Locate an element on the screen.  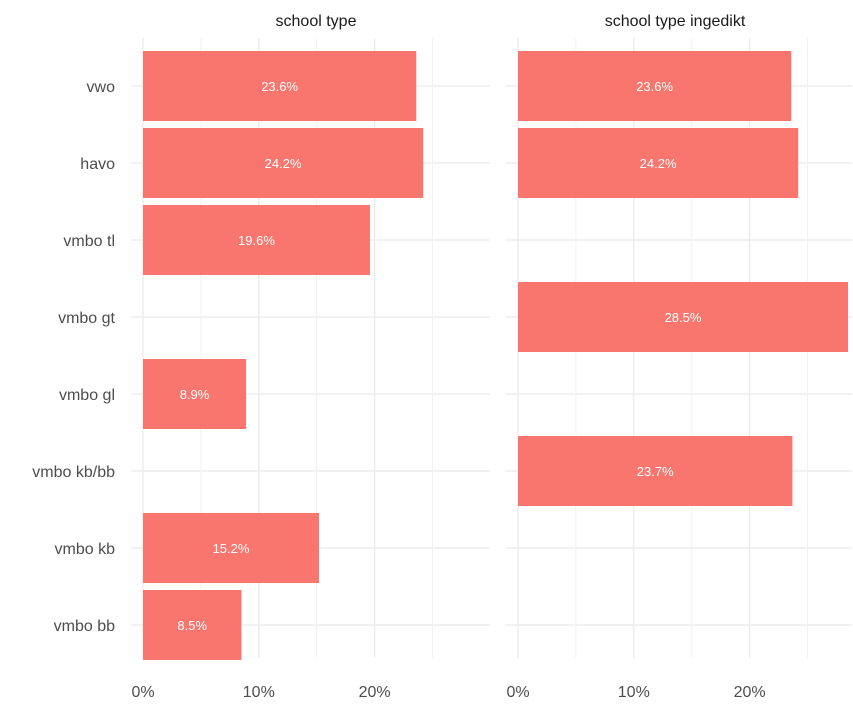
category-label: vmbo gl is located at coordinates (87, 395).